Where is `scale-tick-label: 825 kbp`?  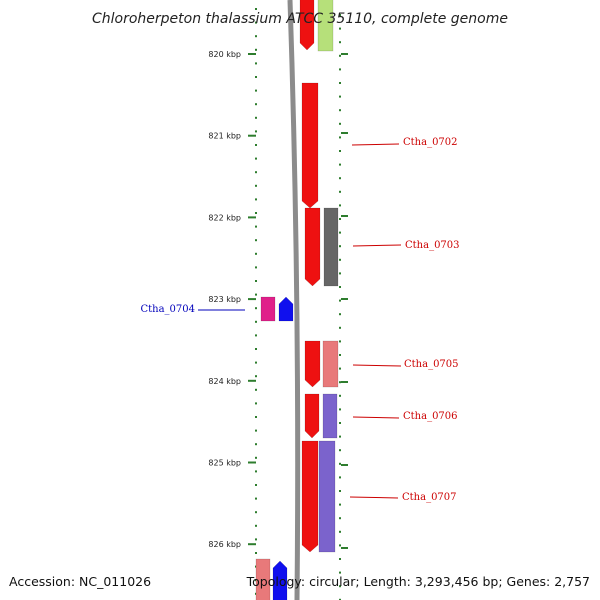 scale-tick-label: 825 kbp is located at coordinates (224, 463).